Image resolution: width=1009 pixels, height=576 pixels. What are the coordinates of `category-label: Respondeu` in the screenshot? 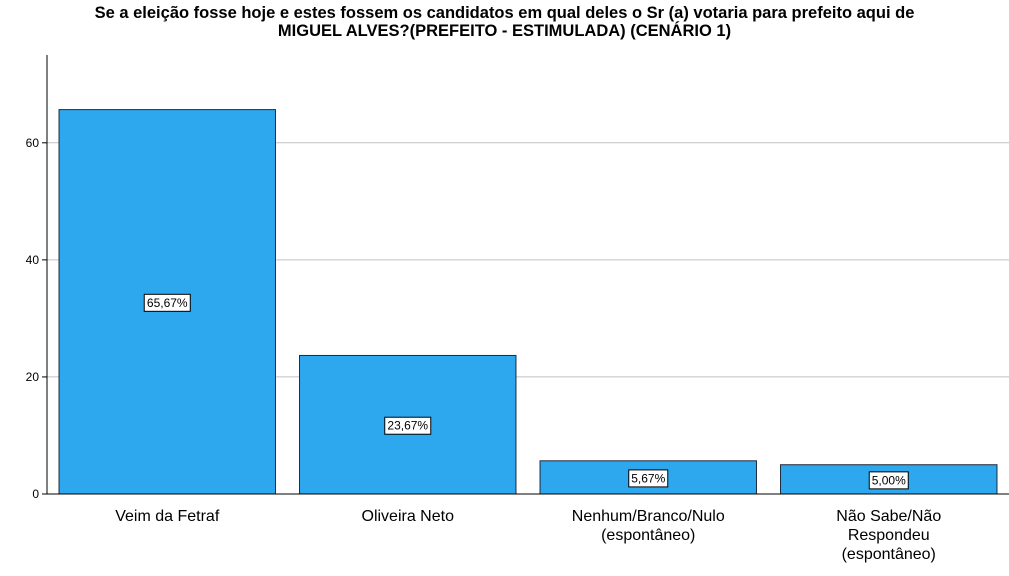 It's located at (889, 535).